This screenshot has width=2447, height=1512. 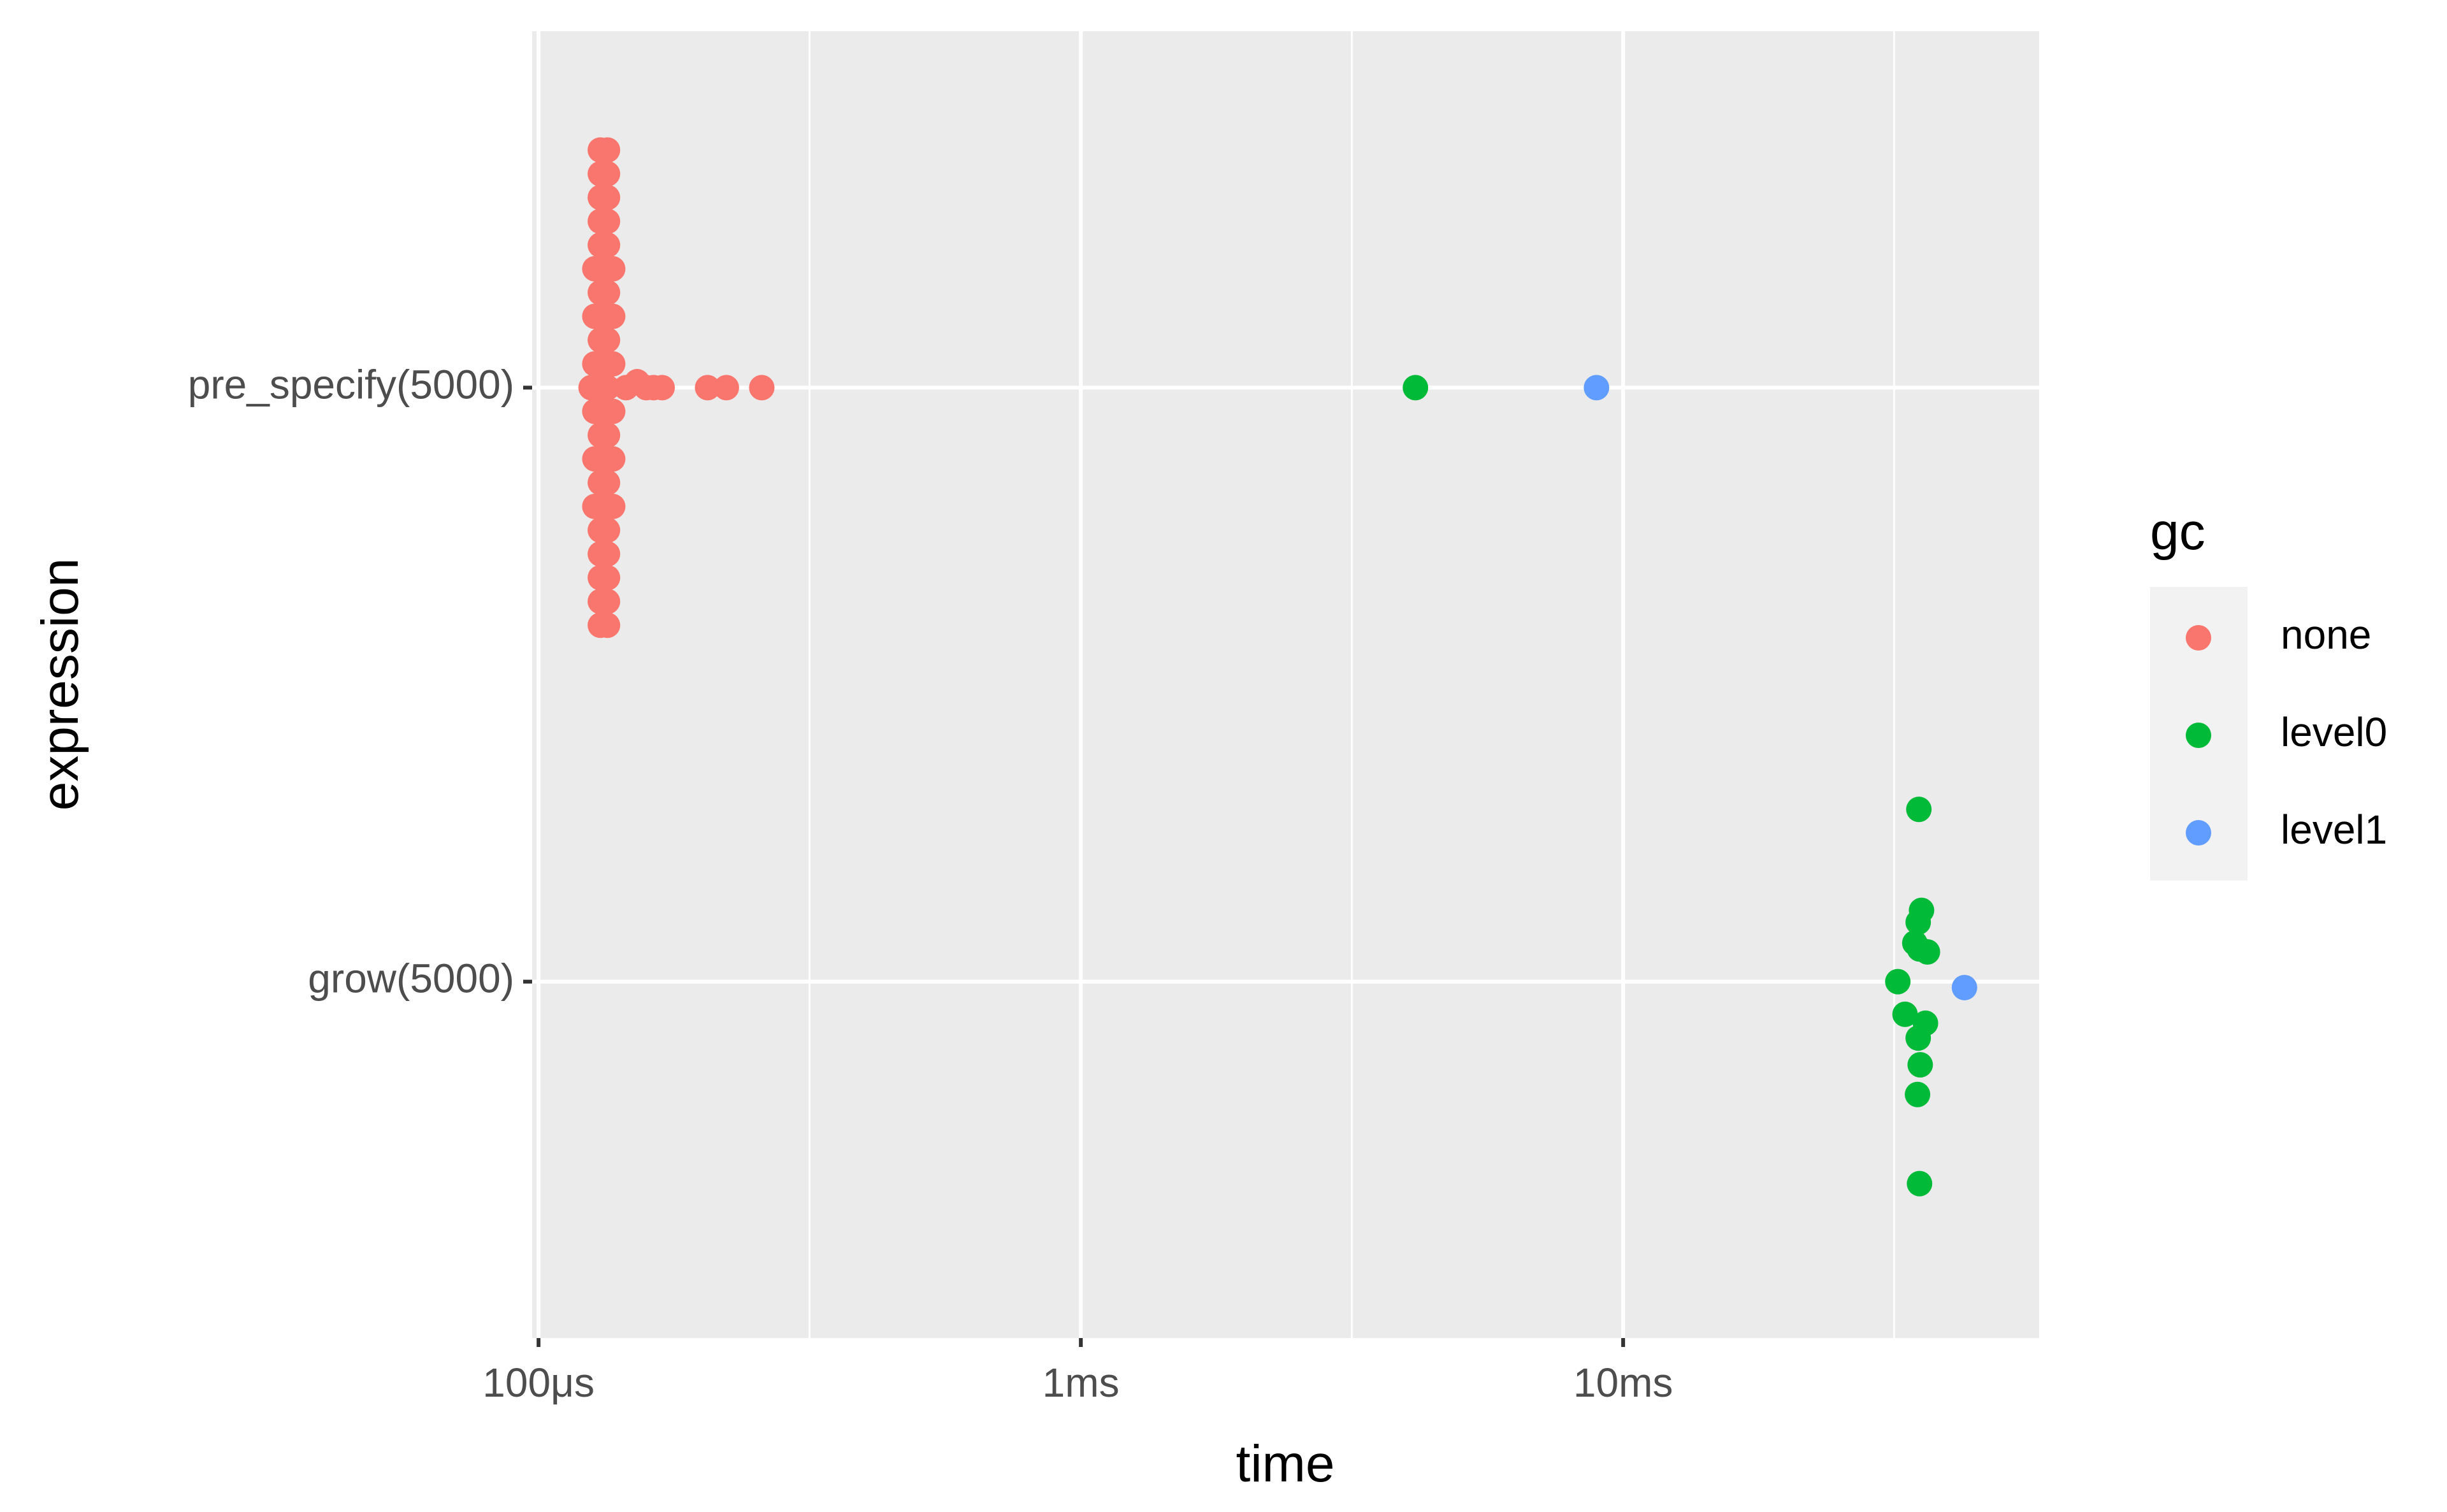 I want to click on legend-key-level1, so click(x=2198, y=833).